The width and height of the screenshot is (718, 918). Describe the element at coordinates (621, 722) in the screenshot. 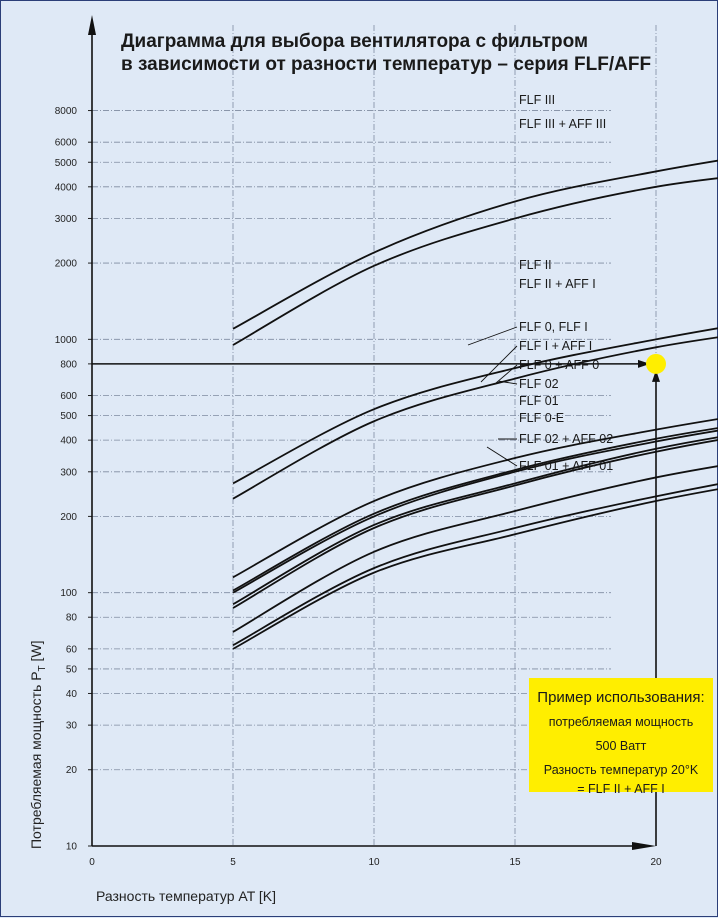

I see `example-box-line: потребляемая мощность` at that location.